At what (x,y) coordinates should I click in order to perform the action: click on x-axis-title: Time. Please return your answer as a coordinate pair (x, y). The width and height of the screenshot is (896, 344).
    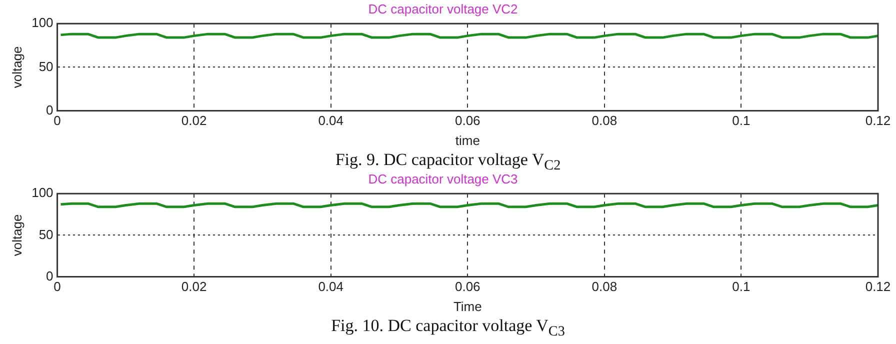
    Looking at the image, I should click on (467, 306).